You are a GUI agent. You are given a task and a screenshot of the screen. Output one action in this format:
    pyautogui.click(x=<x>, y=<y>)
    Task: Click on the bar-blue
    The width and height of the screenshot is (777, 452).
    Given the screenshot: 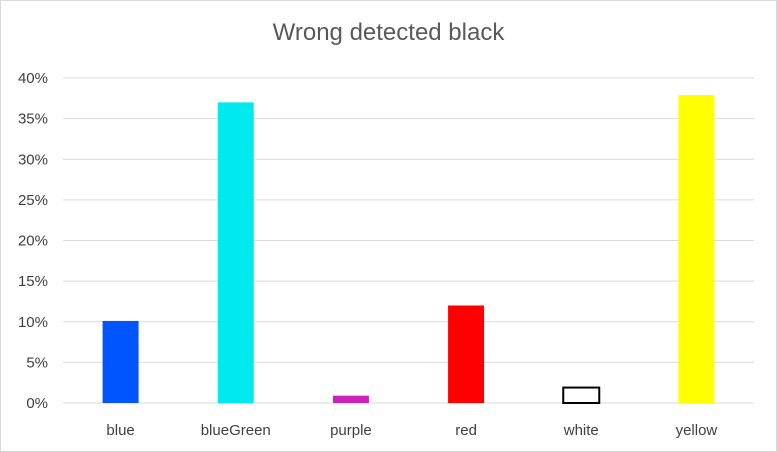 What is the action you would take?
    pyautogui.click(x=120, y=361)
    